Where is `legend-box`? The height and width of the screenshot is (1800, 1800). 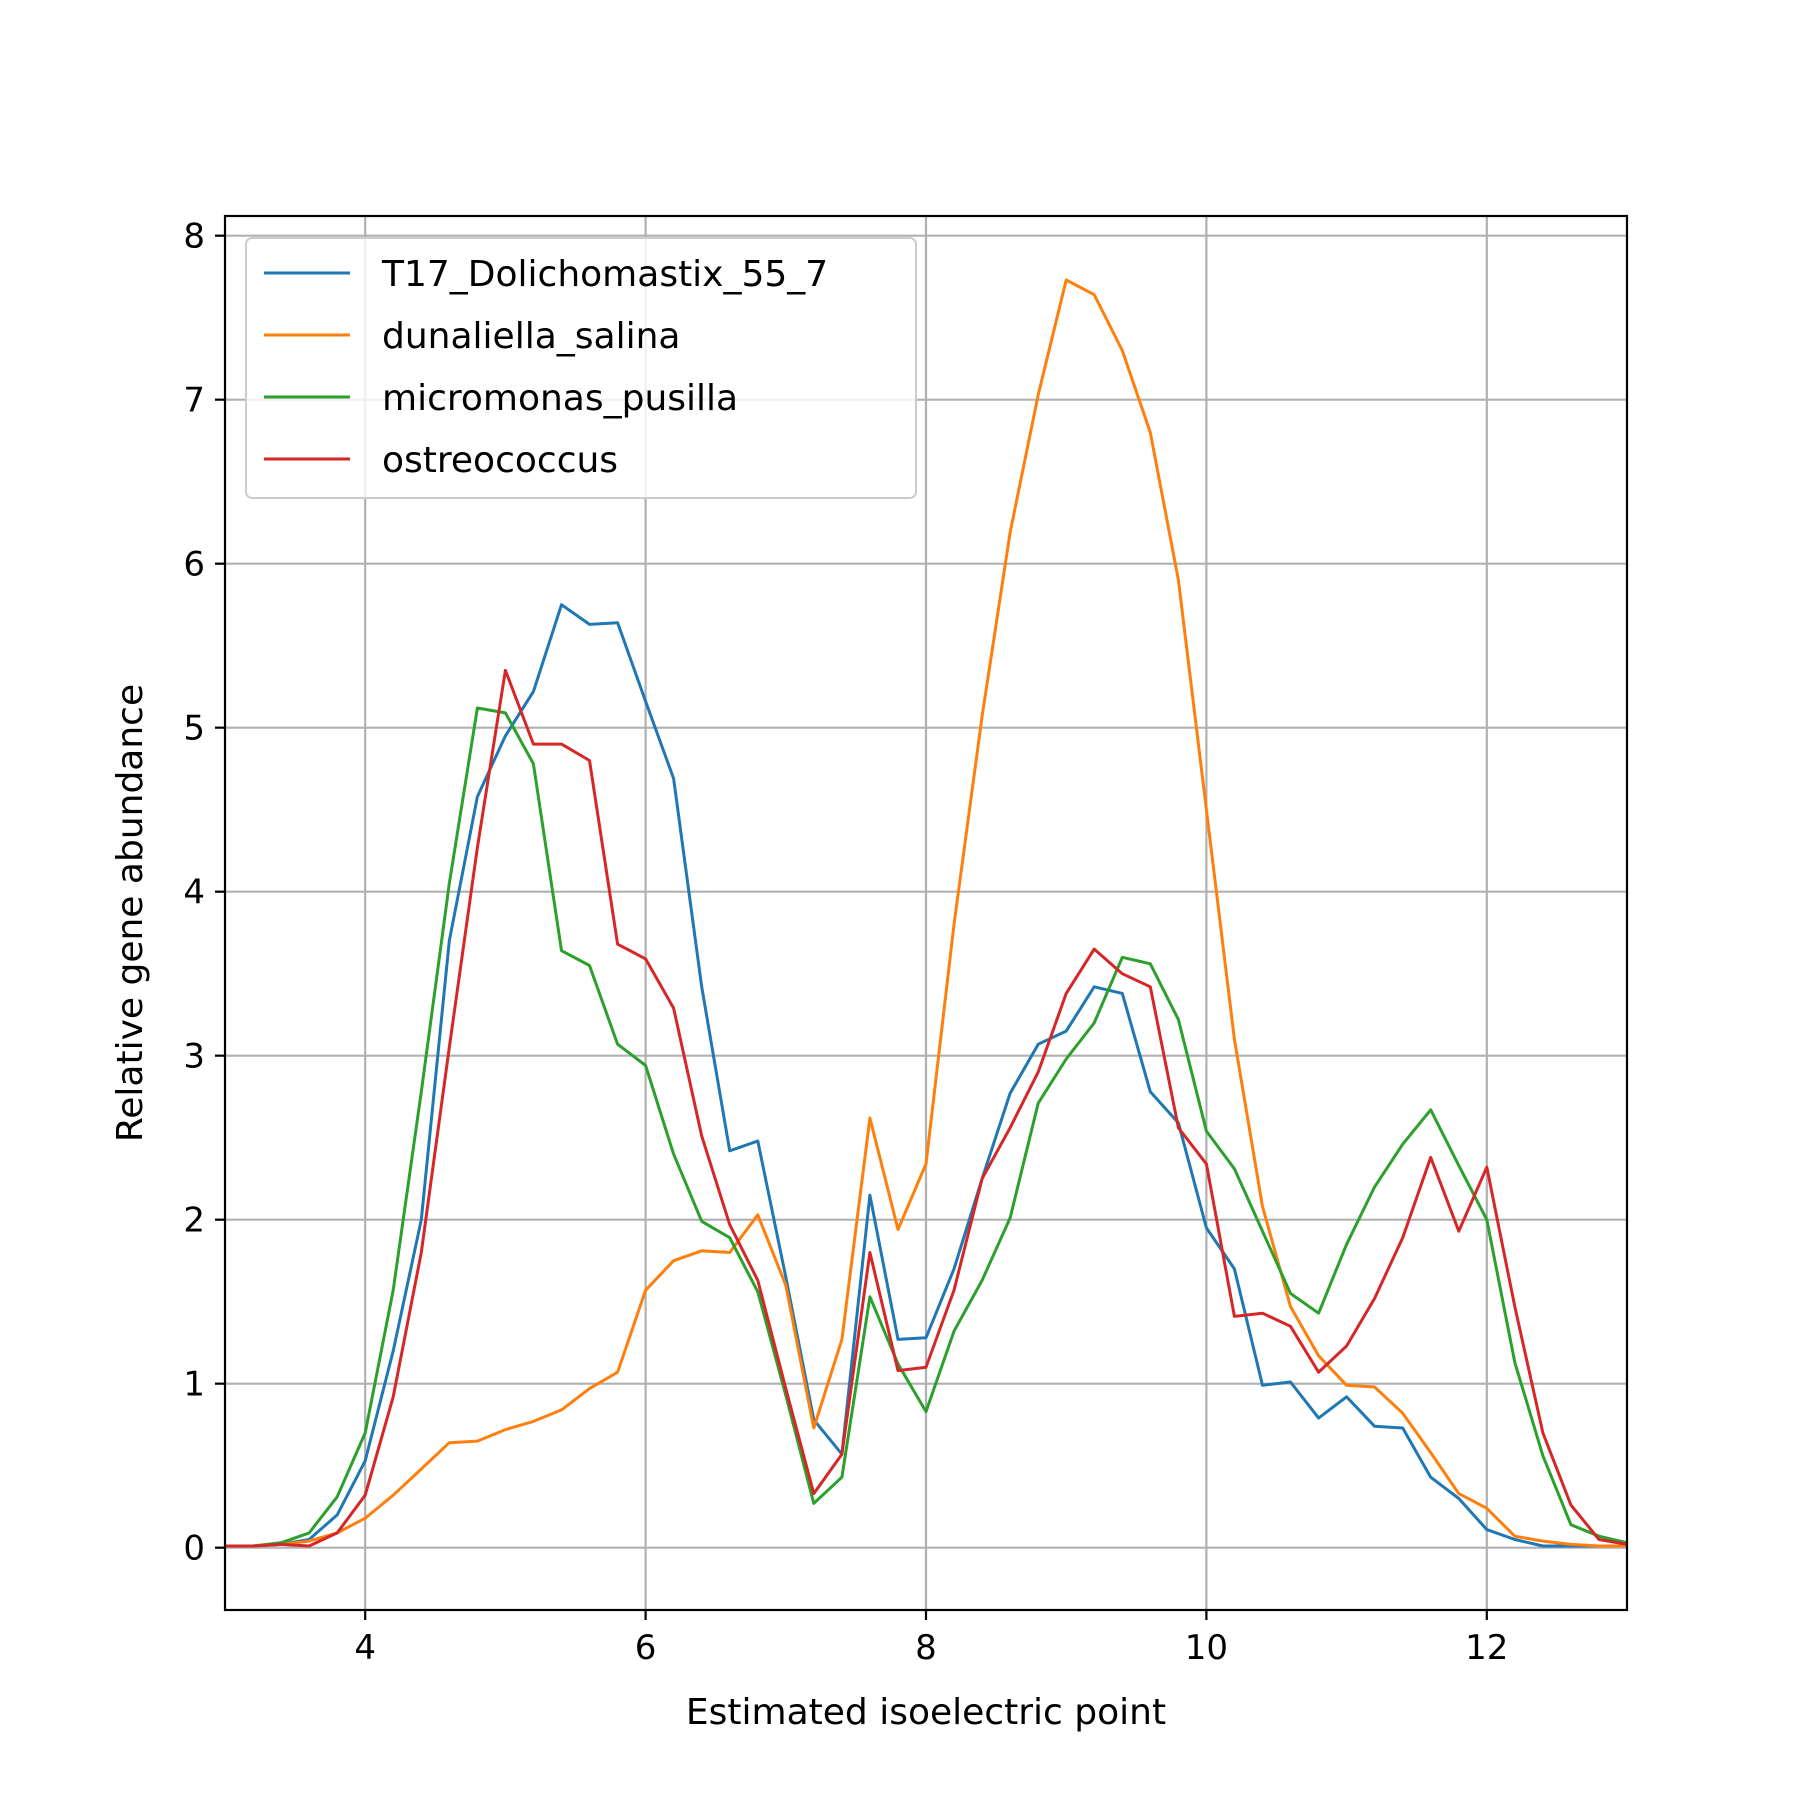
legend-box is located at coordinates (581, 368).